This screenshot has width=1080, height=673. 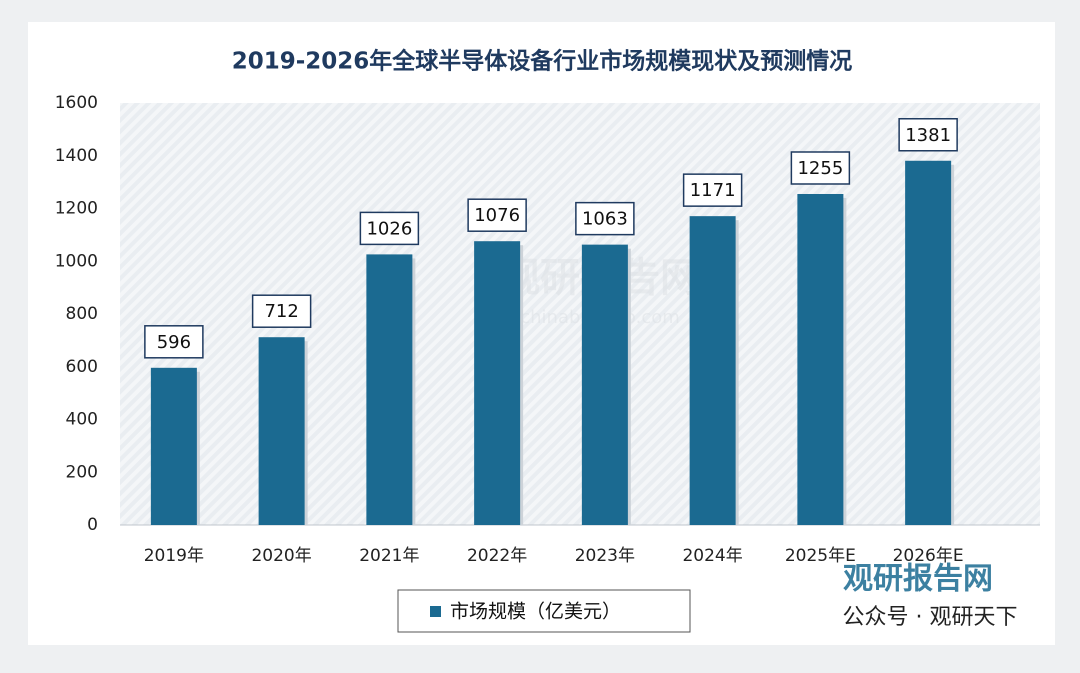 What do you see at coordinates (535, 612) in the screenshot?
I see `legend-label: 市场规模（亿美元）` at bounding box center [535, 612].